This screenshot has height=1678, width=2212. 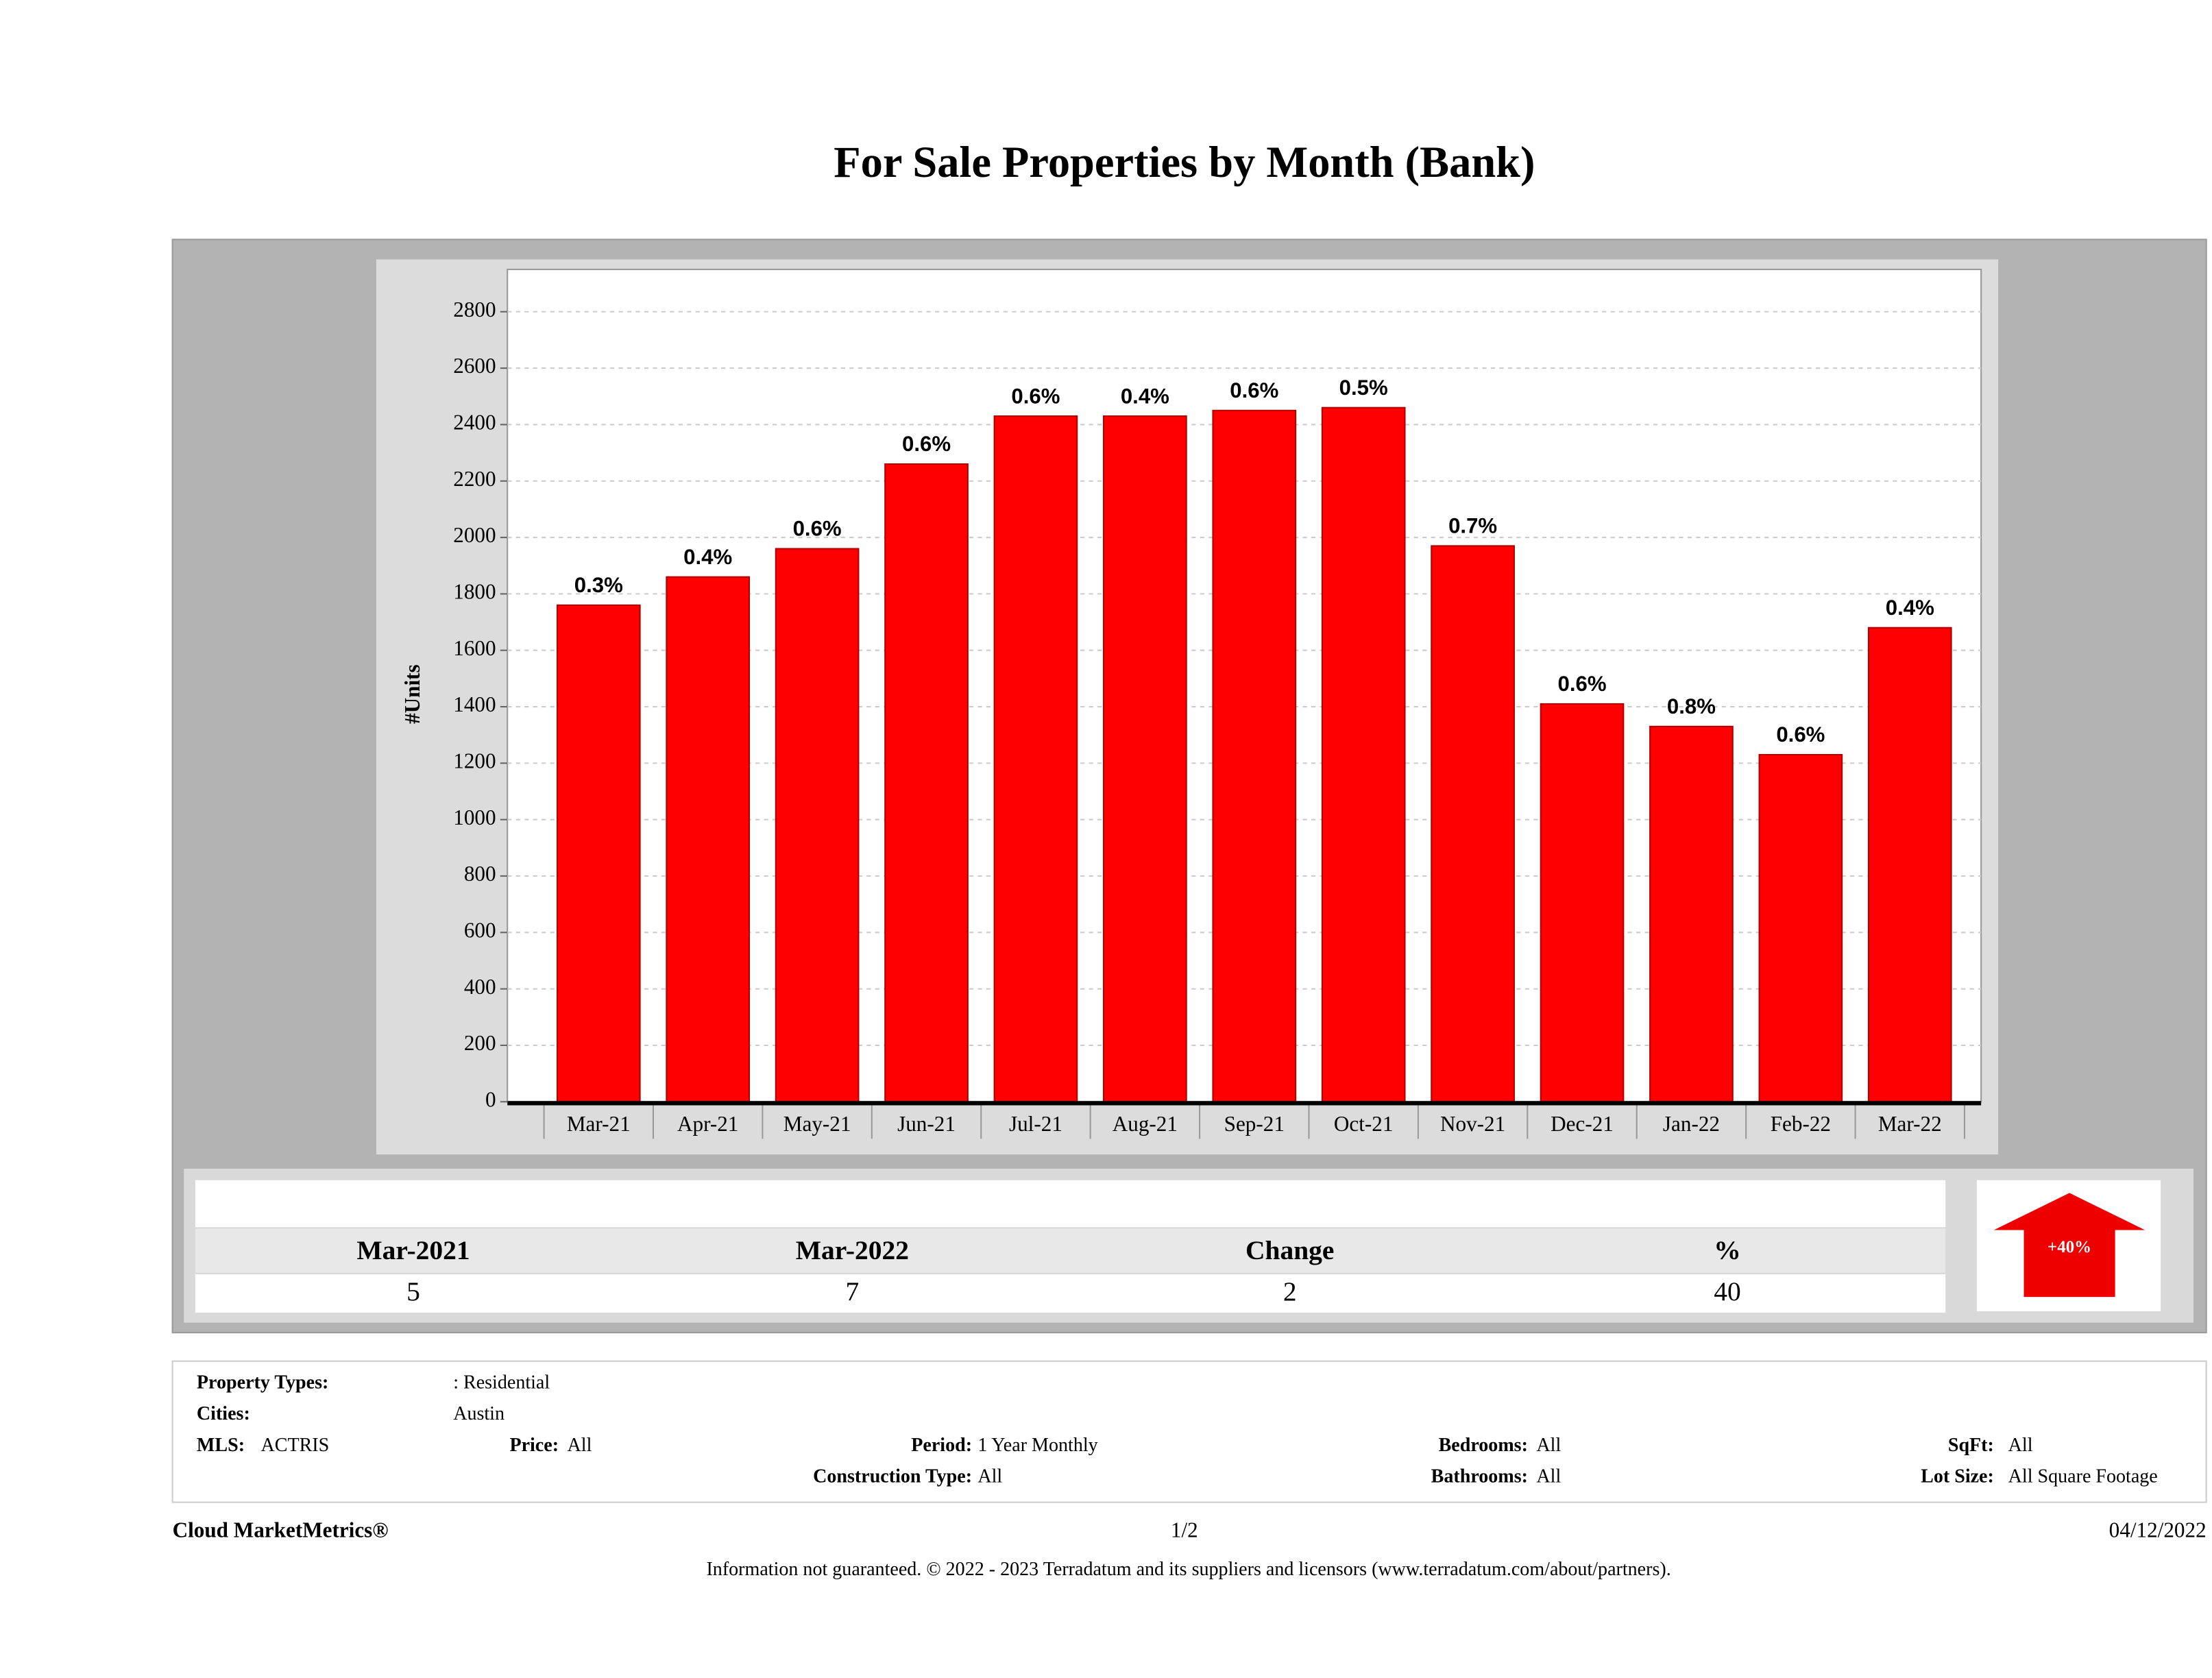 What do you see at coordinates (892, 1476) in the screenshot?
I see `criteria-label: Construction Type:` at bounding box center [892, 1476].